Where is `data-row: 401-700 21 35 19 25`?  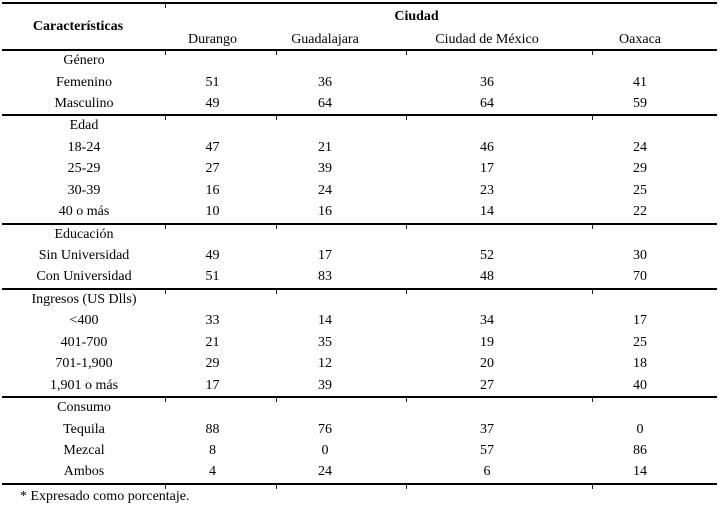
data-row: 401-700 21 35 19 25 is located at coordinates (359, 343).